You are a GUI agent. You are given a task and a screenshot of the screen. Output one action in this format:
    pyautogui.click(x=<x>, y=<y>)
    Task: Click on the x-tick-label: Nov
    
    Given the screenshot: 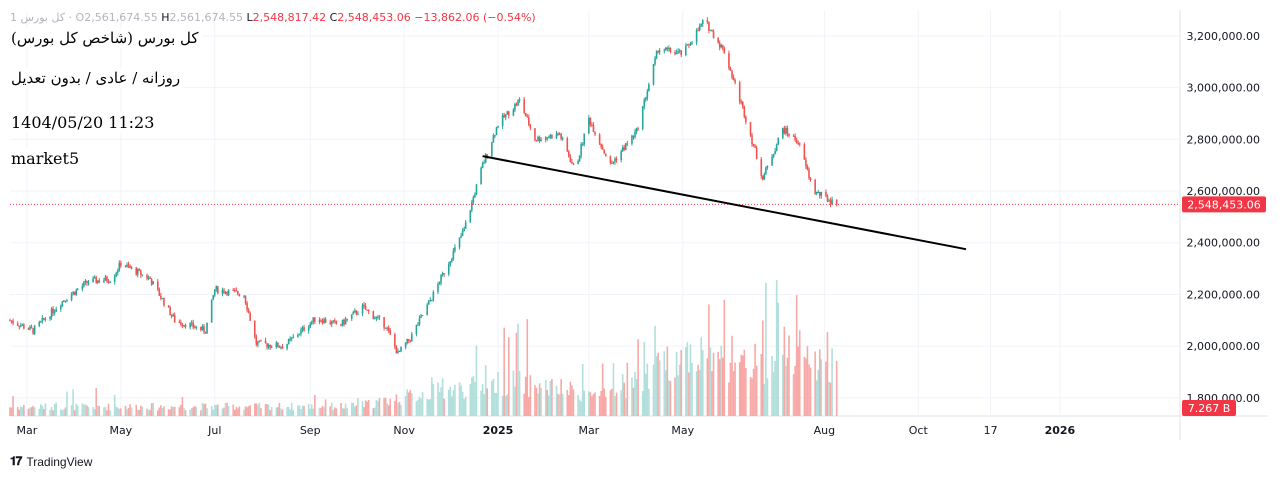 What is the action you would take?
    pyautogui.click(x=404, y=430)
    